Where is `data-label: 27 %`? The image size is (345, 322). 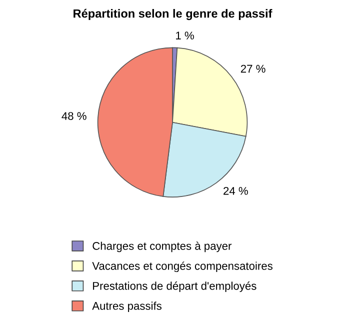 data-label: 27 % is located at coordinates (253, 68).